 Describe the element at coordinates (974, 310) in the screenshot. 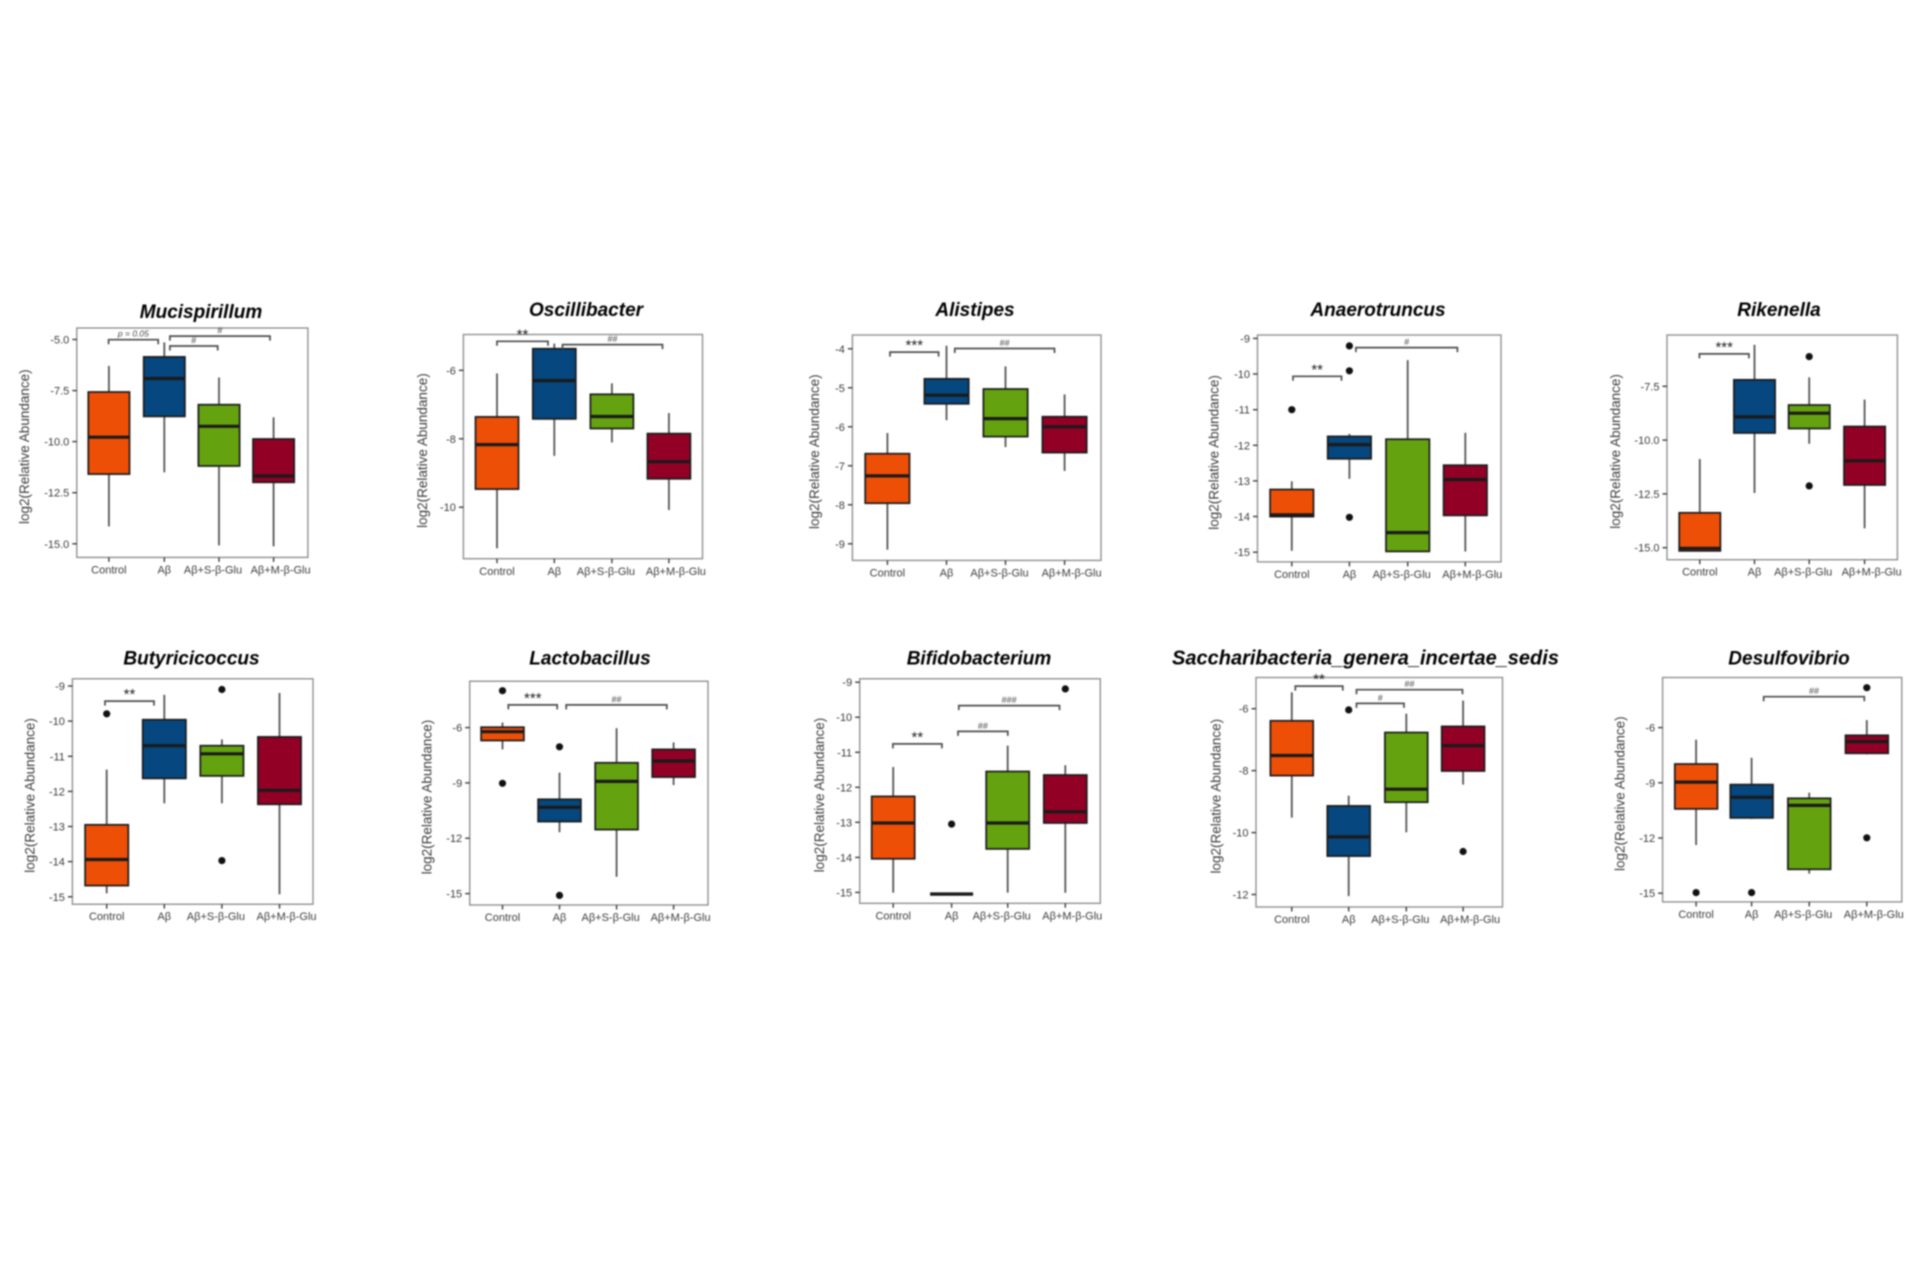

I see `svg-text: Alistipes` at that location.